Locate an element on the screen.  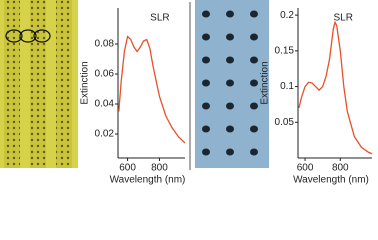
y-tick-label: 0.02 is located at coordinates (105, 134).